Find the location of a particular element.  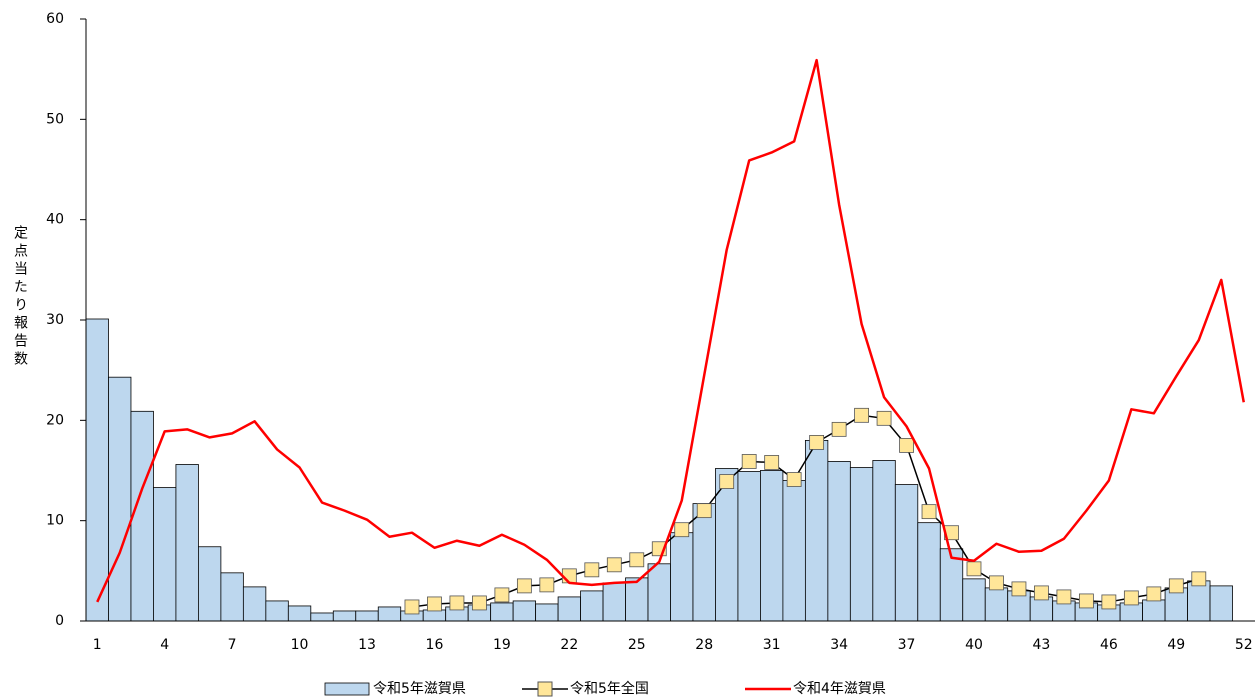

x-tick-label: 52 is located at coordinates (1244, 645).